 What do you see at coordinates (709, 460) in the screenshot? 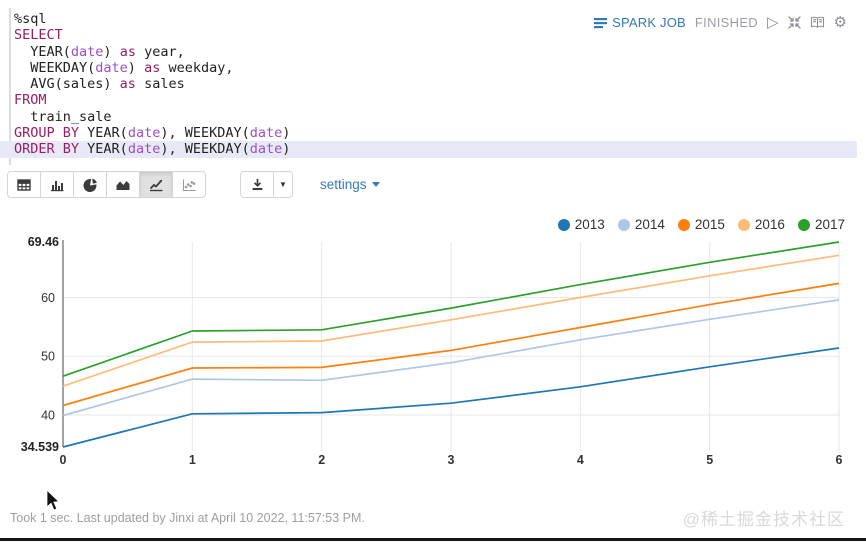
I see `x-tick-label: 5` at bounding box center [709, 460].